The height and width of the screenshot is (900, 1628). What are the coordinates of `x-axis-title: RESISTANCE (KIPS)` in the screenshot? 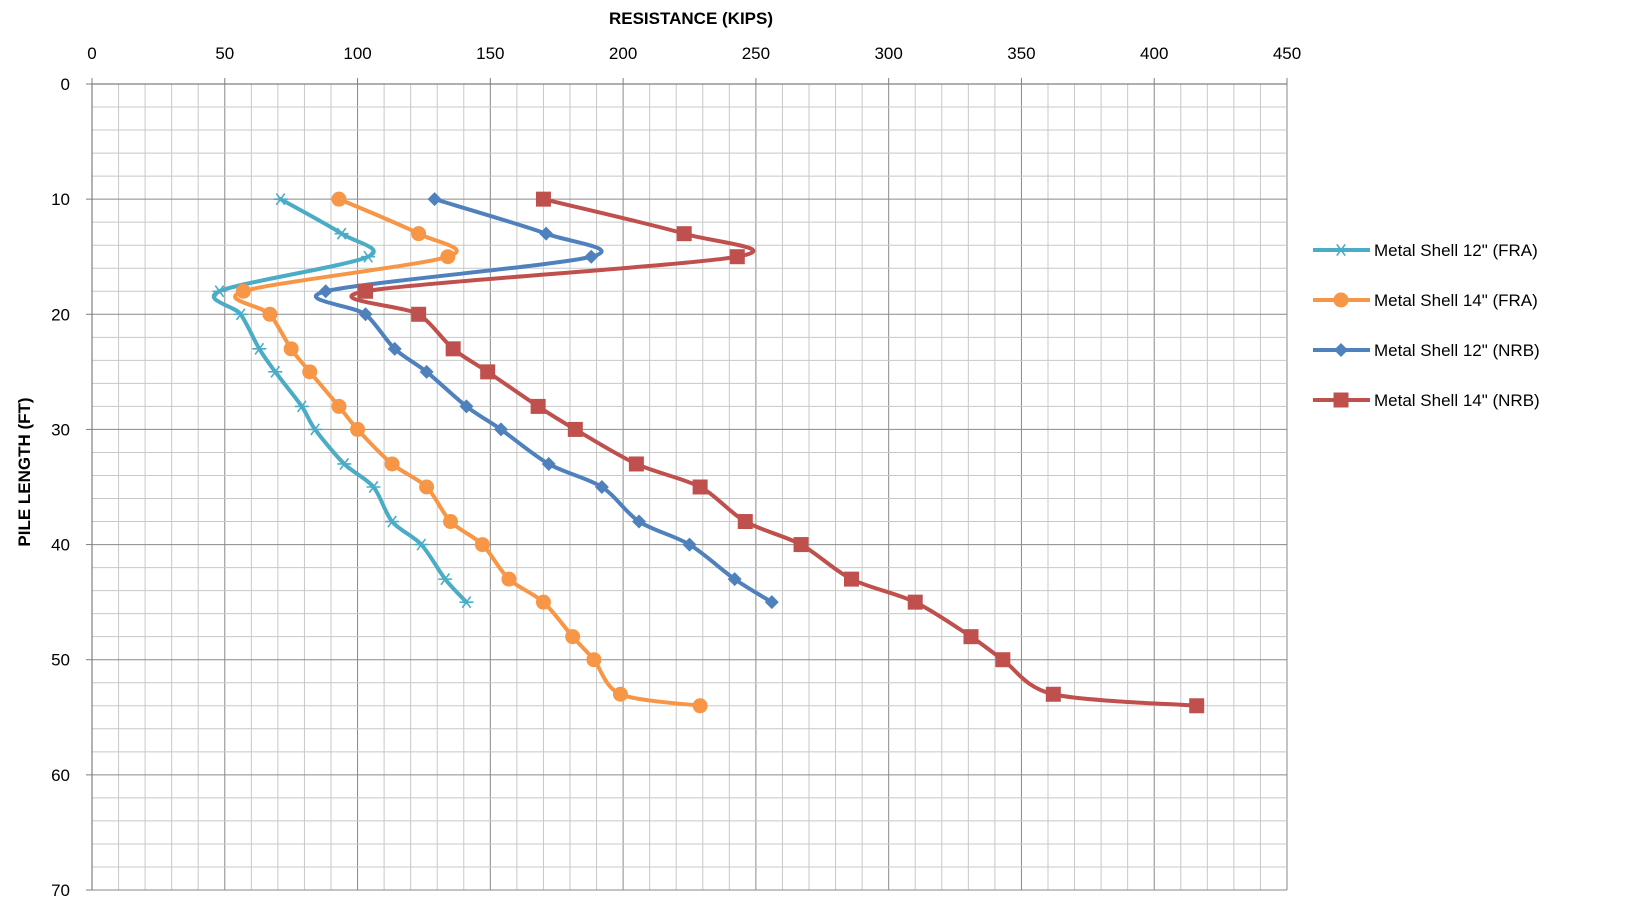 It's located at (691, 18).